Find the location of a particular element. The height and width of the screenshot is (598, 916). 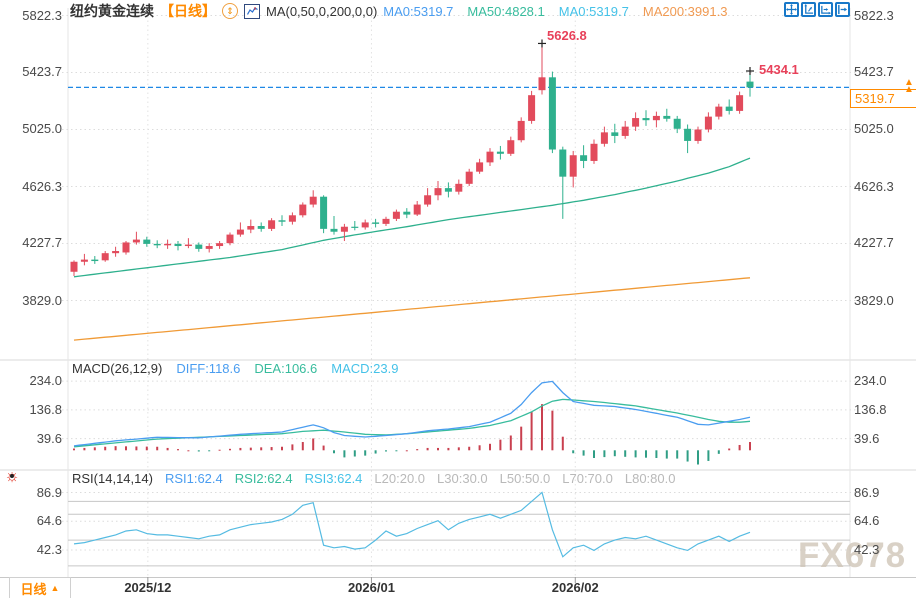

rsi-level-label: L50:50.0 is located at coordinates (525, 478).